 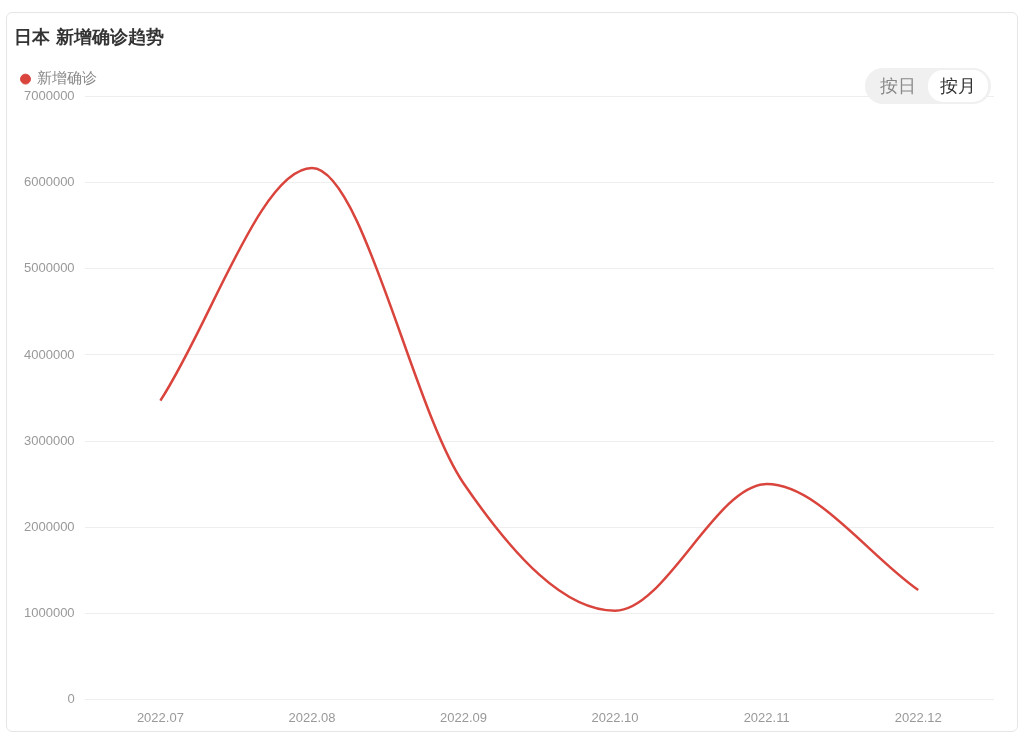 I want to click on text: 按日, so click(x=898, y=86).